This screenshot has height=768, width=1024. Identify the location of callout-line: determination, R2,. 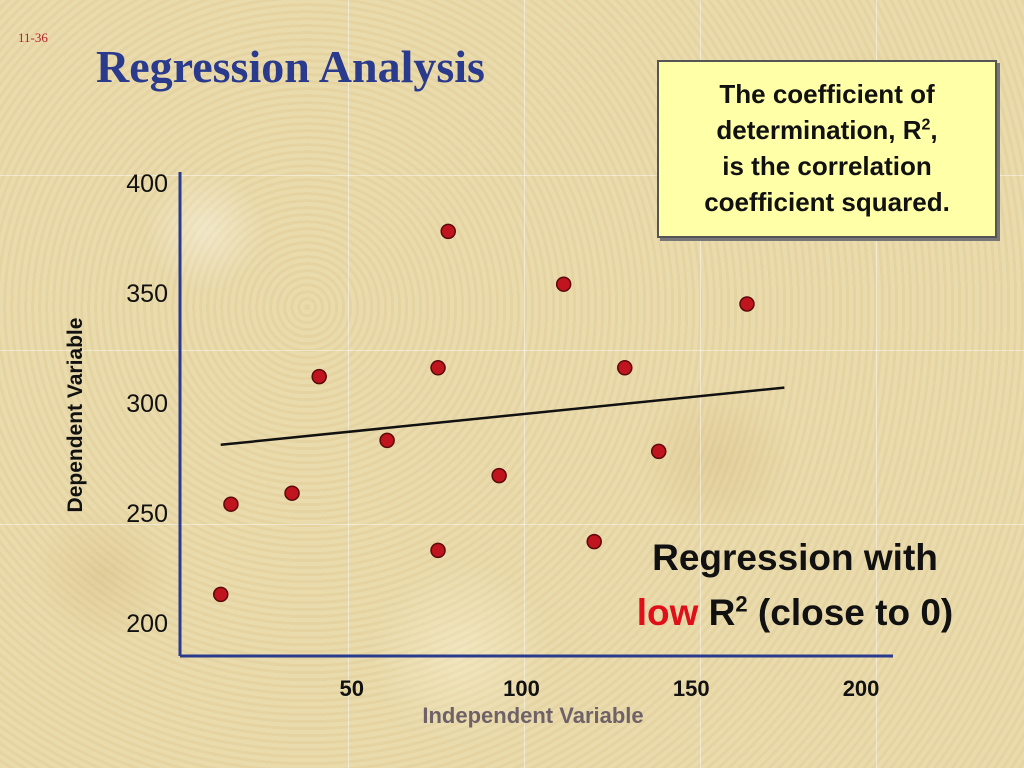
(827, 130).